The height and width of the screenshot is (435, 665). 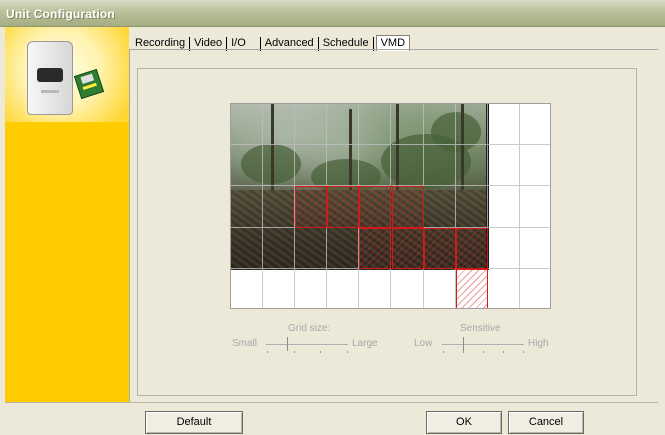 I want to click on grid-size-label: Grid size:, so click(x=309, y=328).